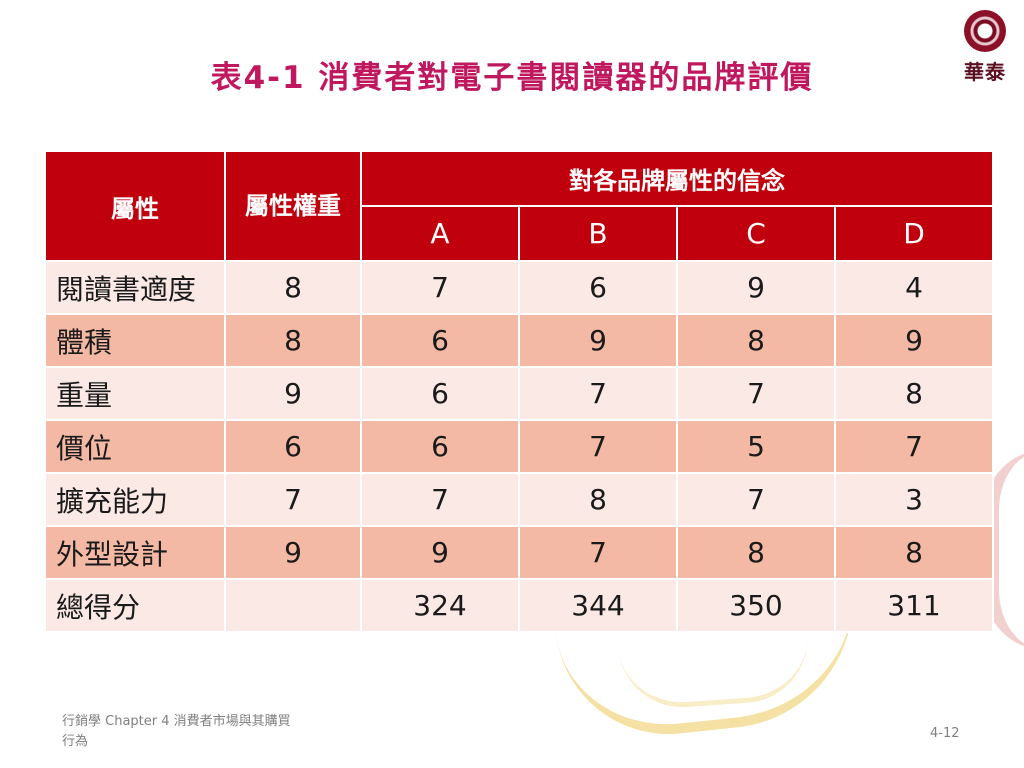  I want to click on row-label: 總得分, so click(135, 605).